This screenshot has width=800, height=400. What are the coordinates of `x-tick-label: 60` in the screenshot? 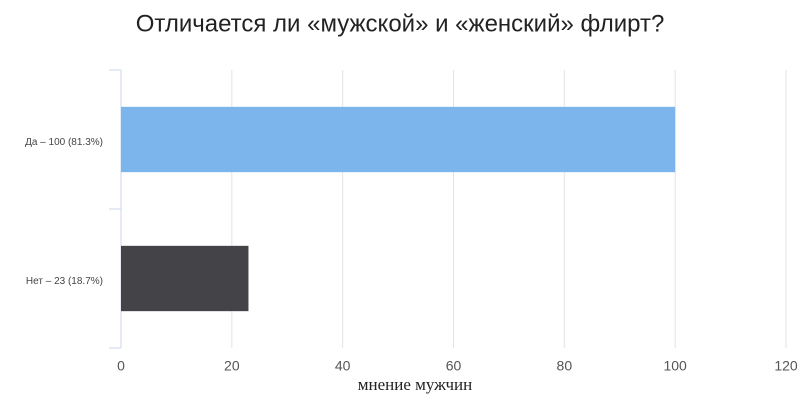 It's located at (454, 366).